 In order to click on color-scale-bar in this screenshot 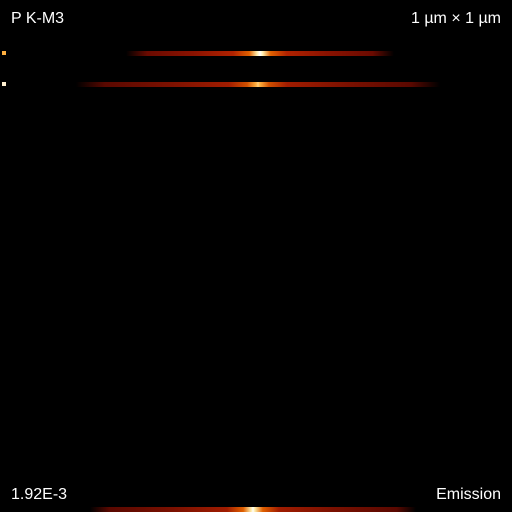, I will do `click(253, 509)`.